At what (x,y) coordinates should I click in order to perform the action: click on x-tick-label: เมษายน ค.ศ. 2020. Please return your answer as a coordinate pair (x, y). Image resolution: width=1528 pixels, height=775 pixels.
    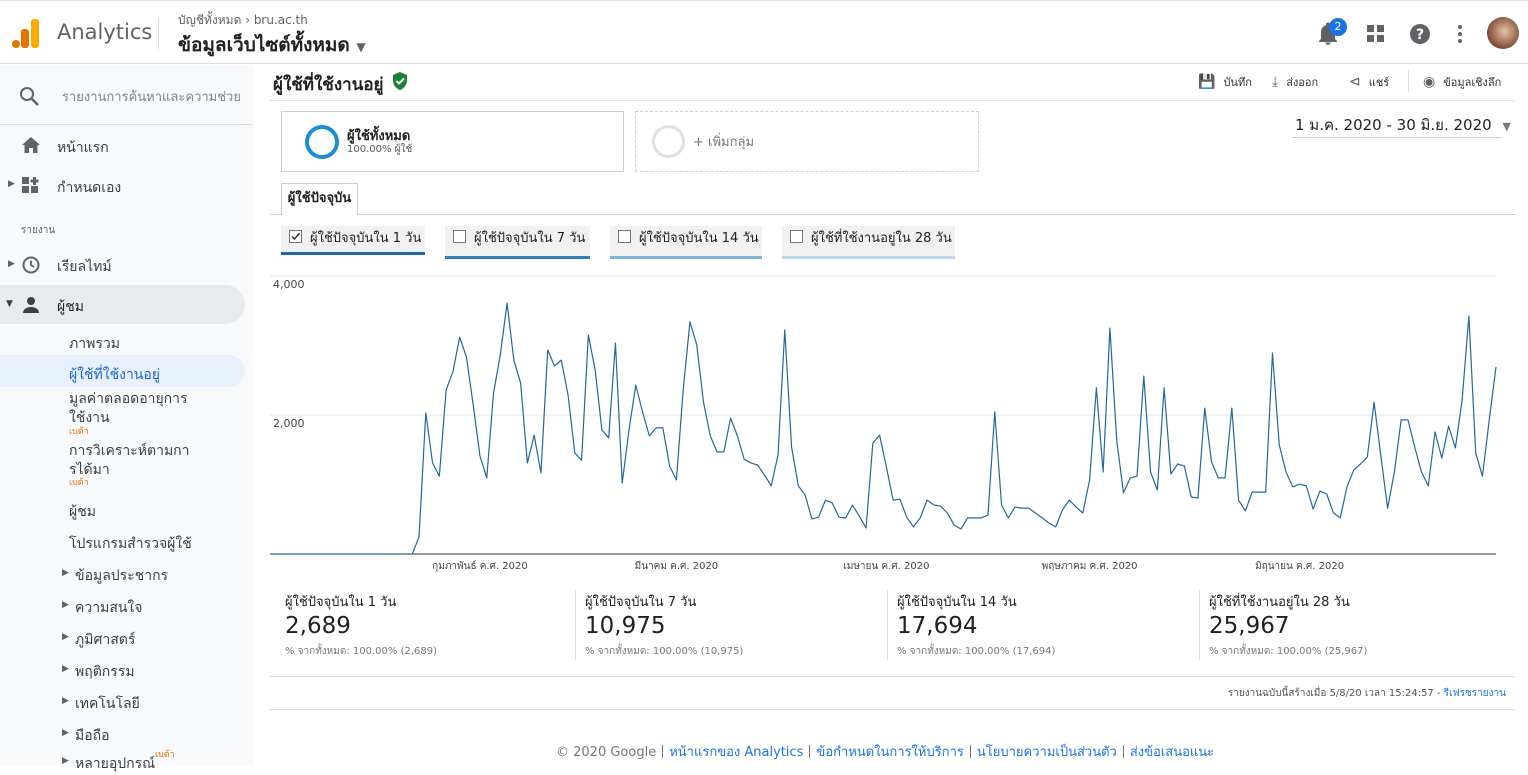
    Looking at the image, I should click on (886, 566).